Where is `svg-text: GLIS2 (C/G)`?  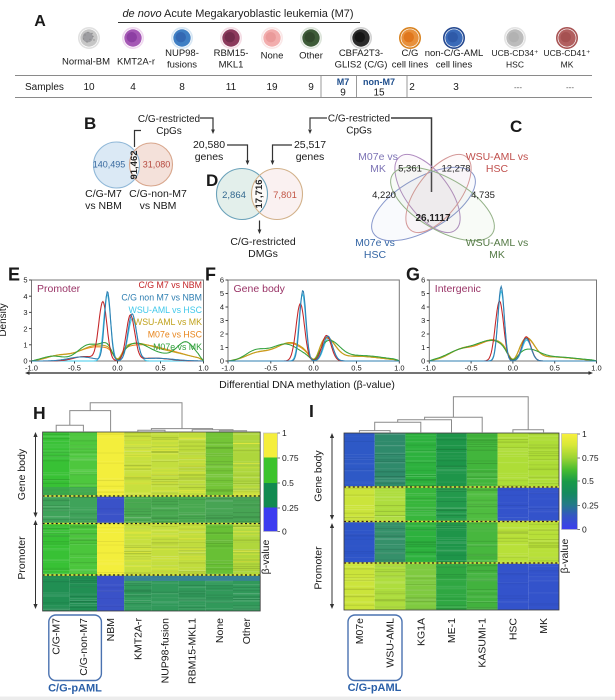 svg-text: GLIS2 (C/G) is located at coordinates (361, 65).